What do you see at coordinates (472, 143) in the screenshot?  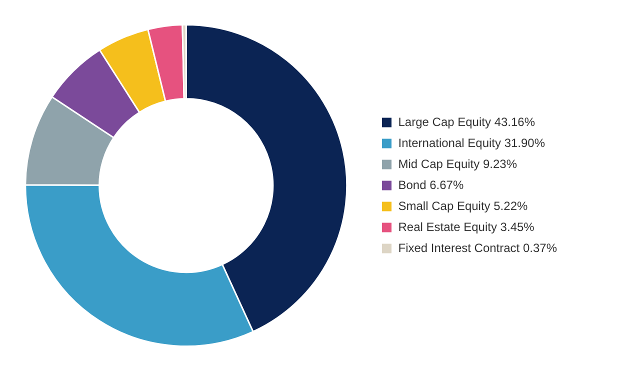 I see `legend-label: International Equity 31.90%` at bounding box center [472, 143].